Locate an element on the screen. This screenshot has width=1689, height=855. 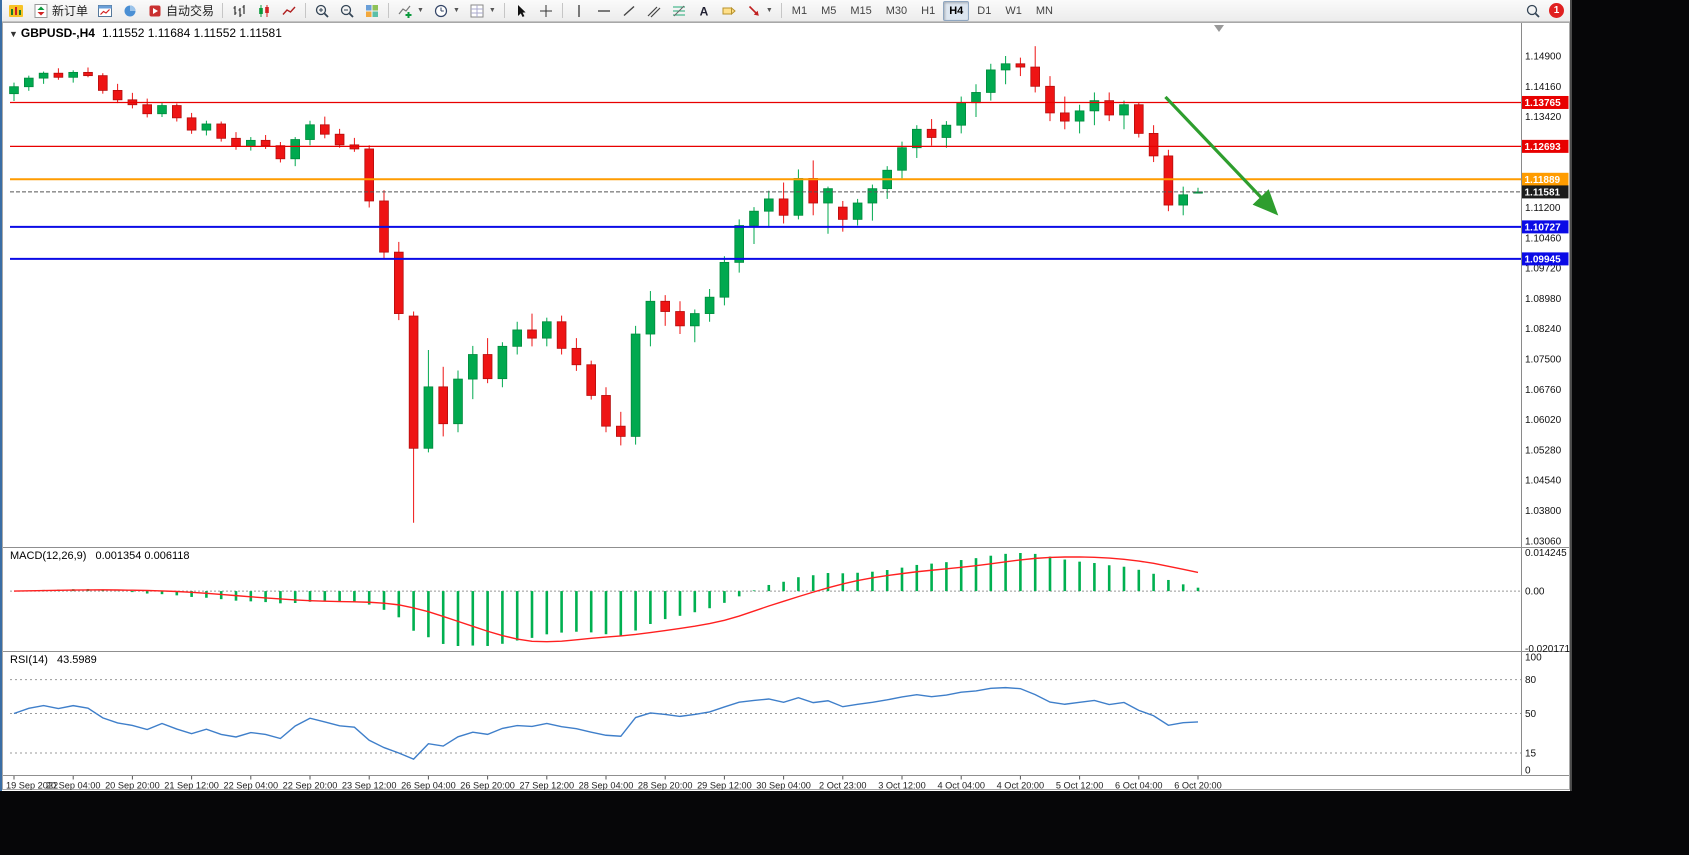
price-badge: 1.13765 is located at coordinates (1545, 102).